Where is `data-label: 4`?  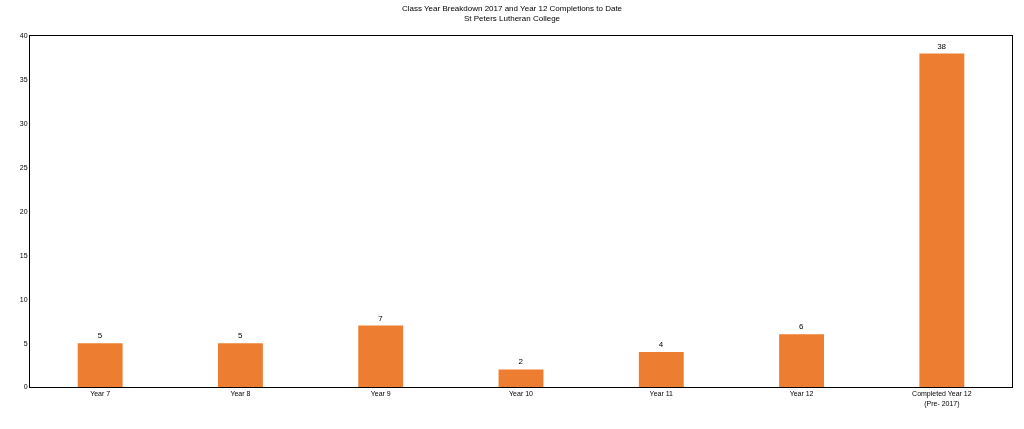 data-label: 4 is located at coordinates (661, 344).